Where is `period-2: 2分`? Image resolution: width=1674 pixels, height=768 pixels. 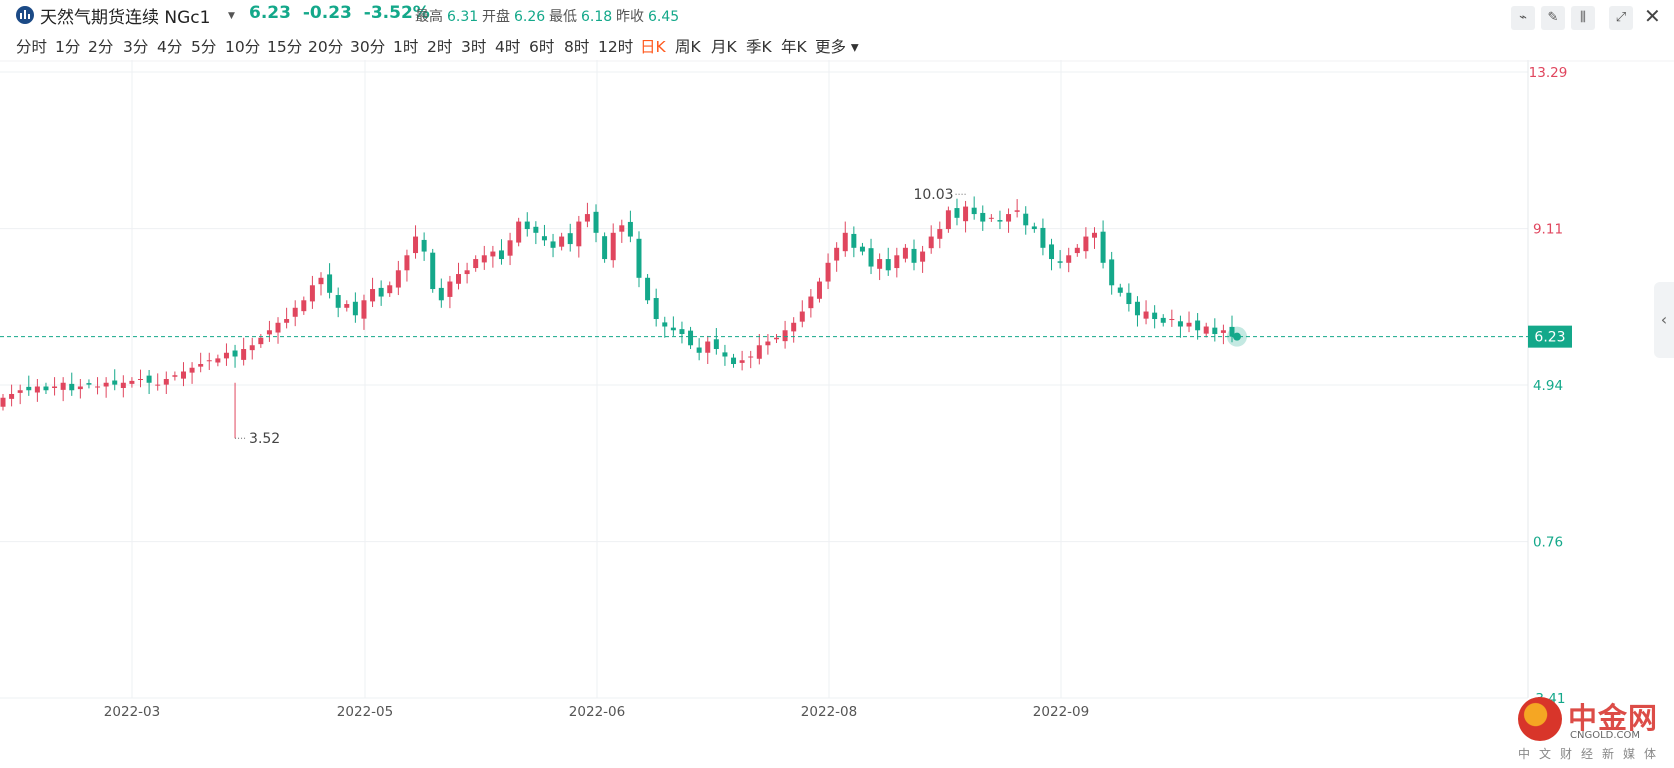 period-2: 2分 is located at coordinates (101, 47).